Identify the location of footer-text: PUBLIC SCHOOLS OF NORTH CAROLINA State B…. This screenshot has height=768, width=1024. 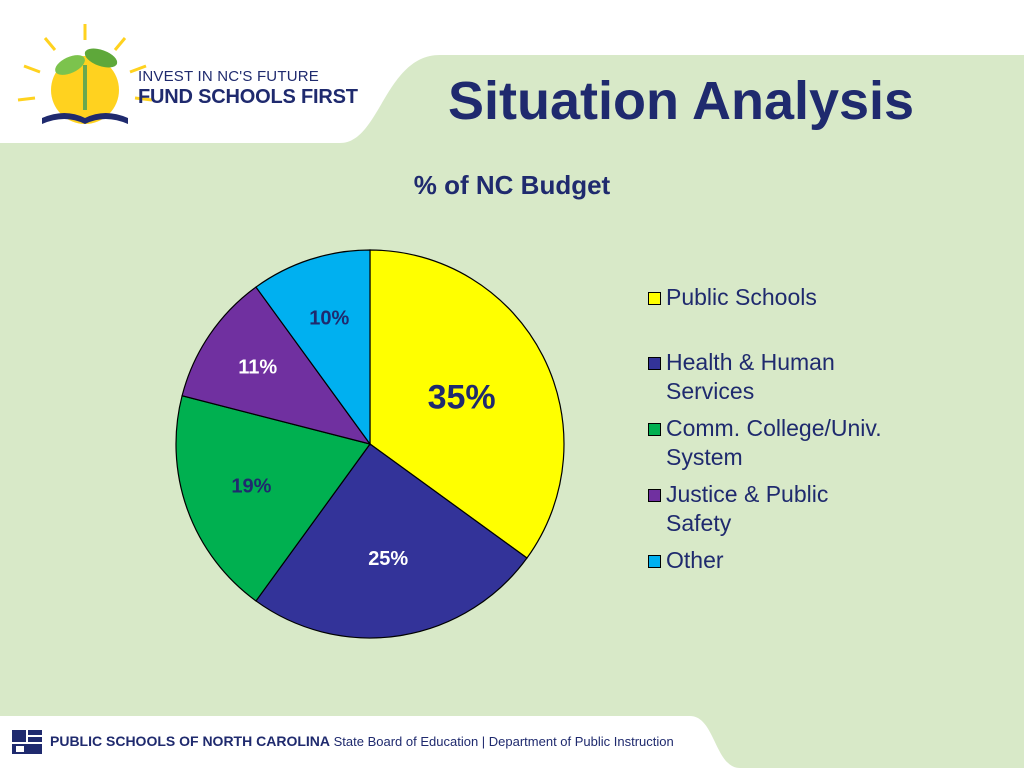
(362, 741).